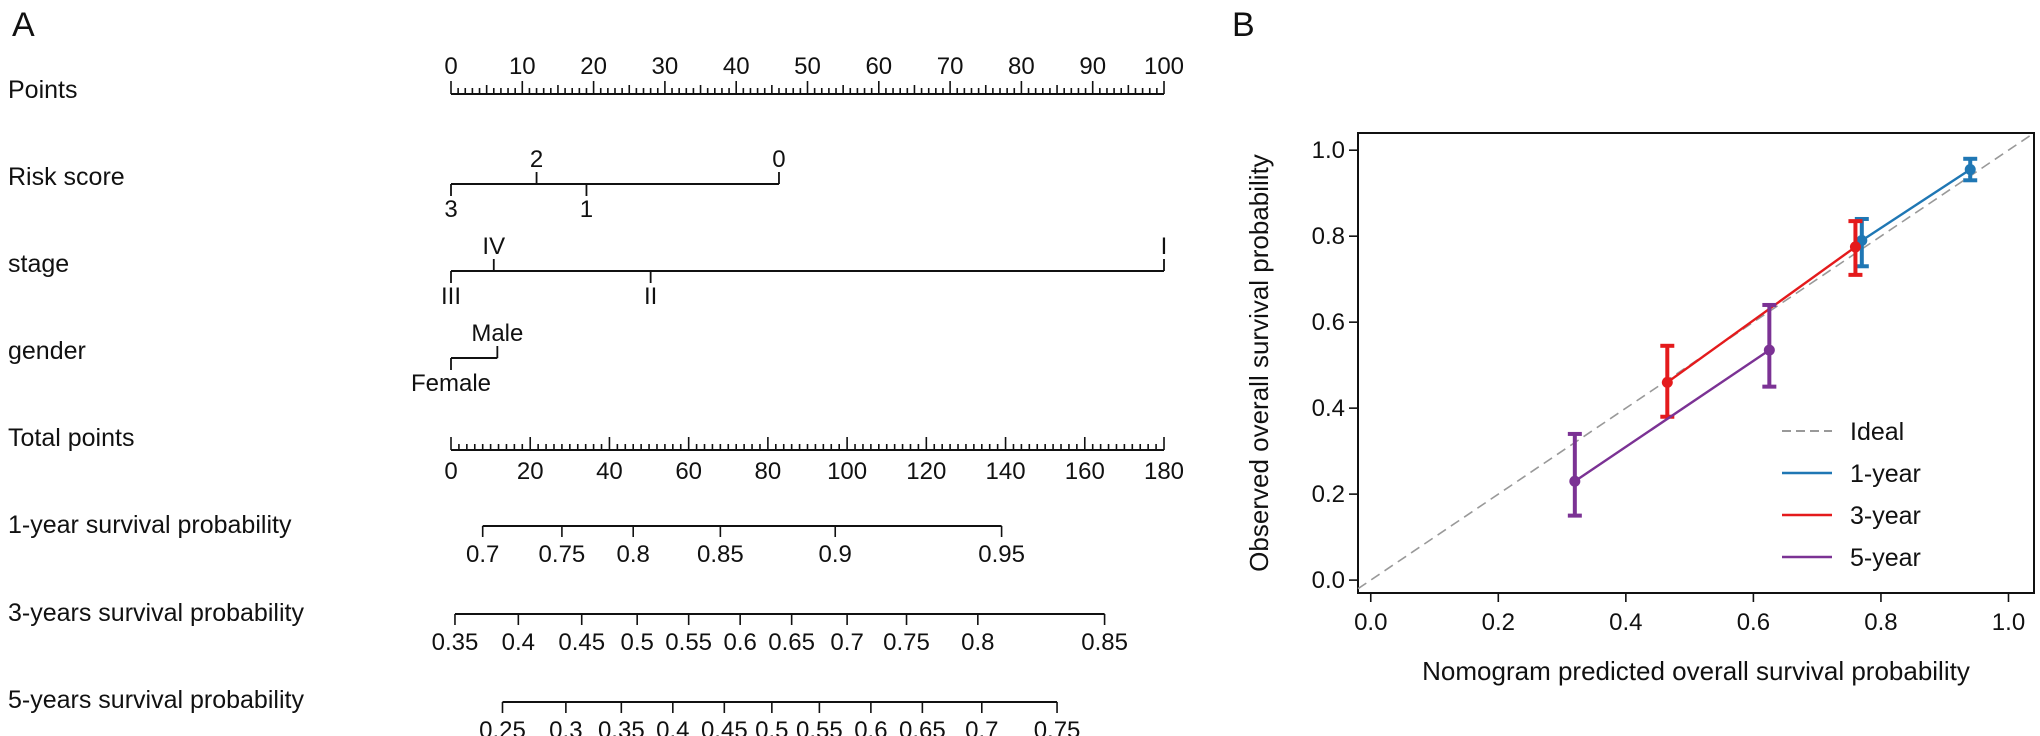 The width and height of the screenshot is (2040, 736). Describe the element at coordinates (650, 296) in the screenshot. I see `nomogram-level-label: II` at that location.